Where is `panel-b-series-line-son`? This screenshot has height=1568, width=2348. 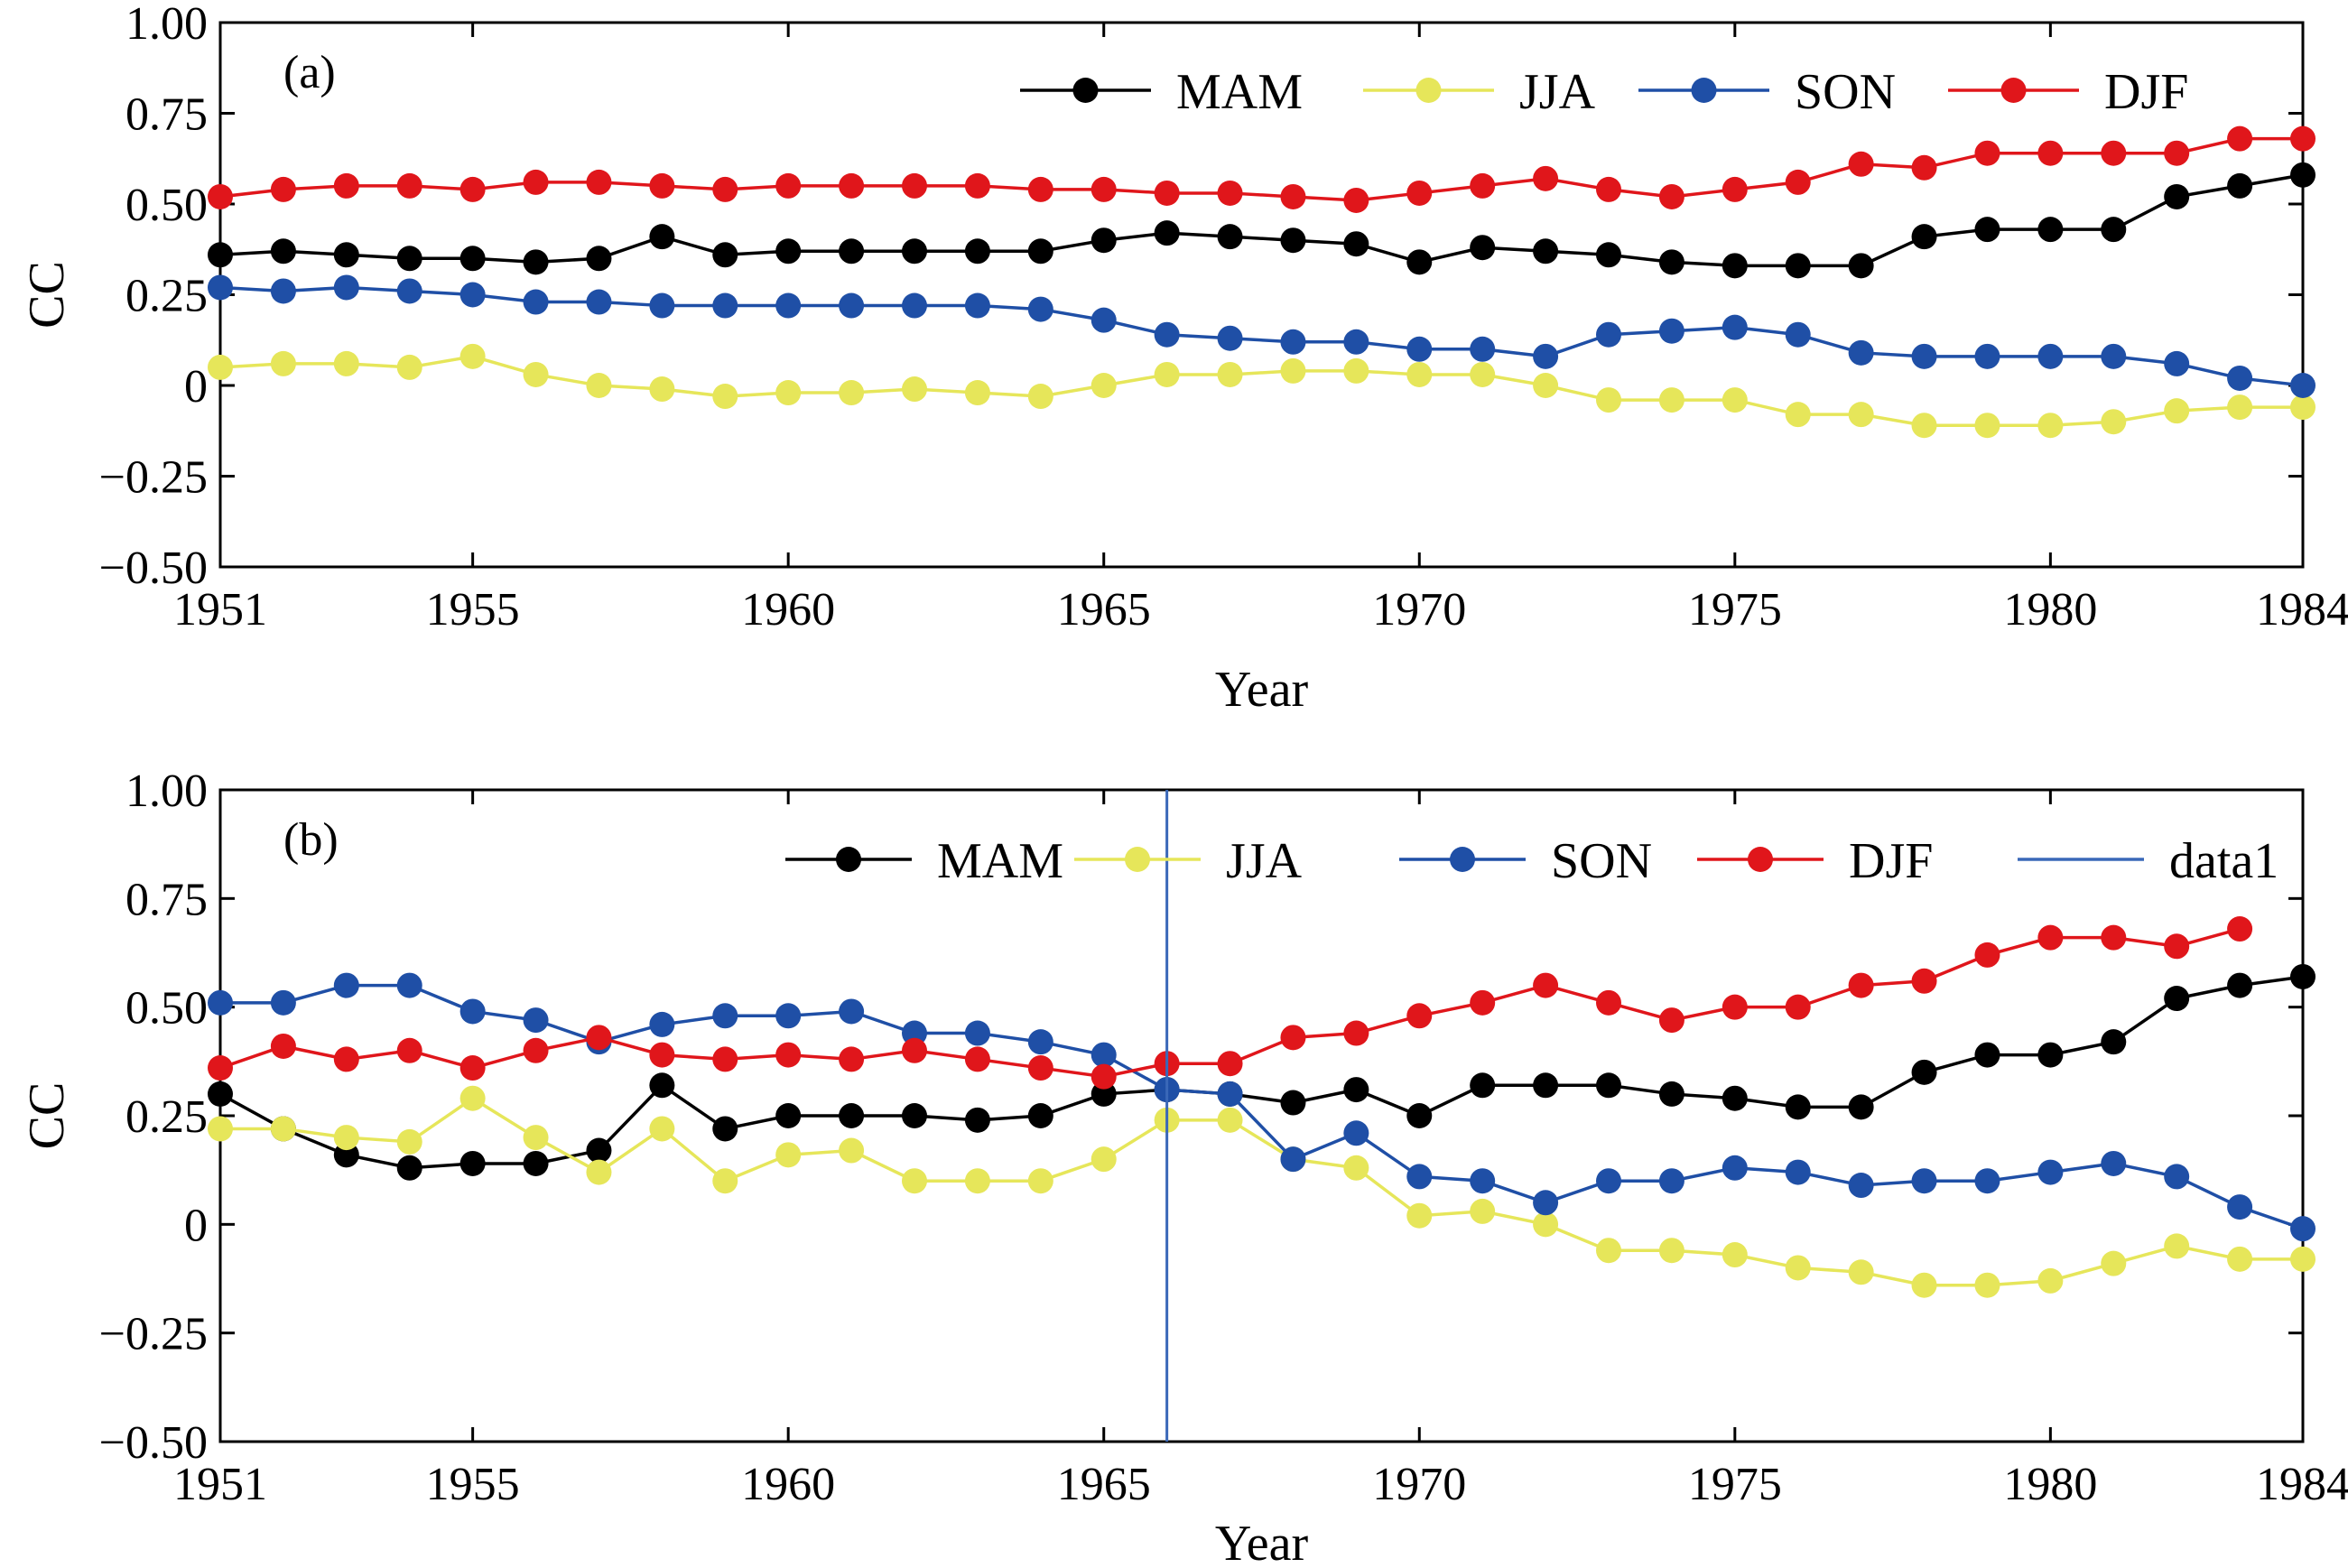
panel-b-series-line-son is located at coordinates (1262, 1106).